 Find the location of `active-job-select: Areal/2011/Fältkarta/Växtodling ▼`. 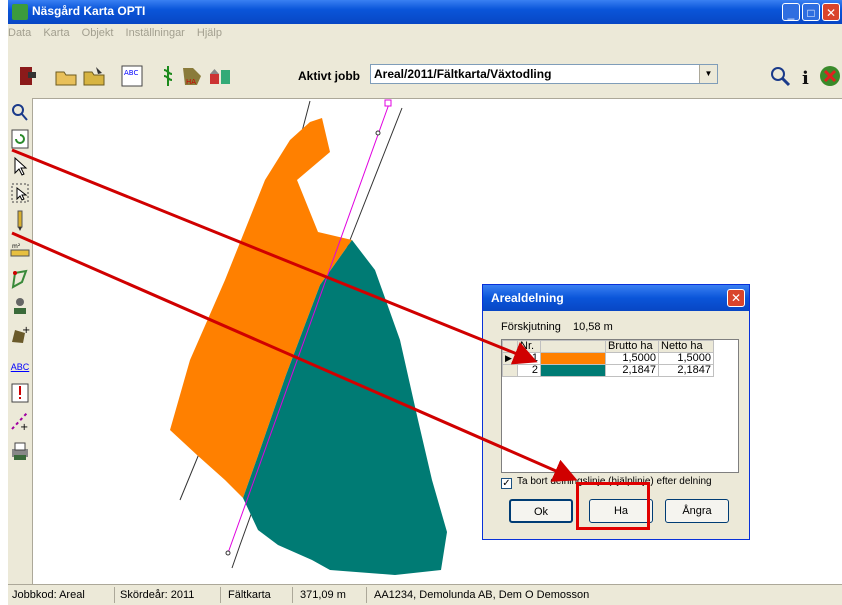

active-job-select: Areal/2011/Fältkarta/Växtodling ▼ is located at coordinates (544, 74).